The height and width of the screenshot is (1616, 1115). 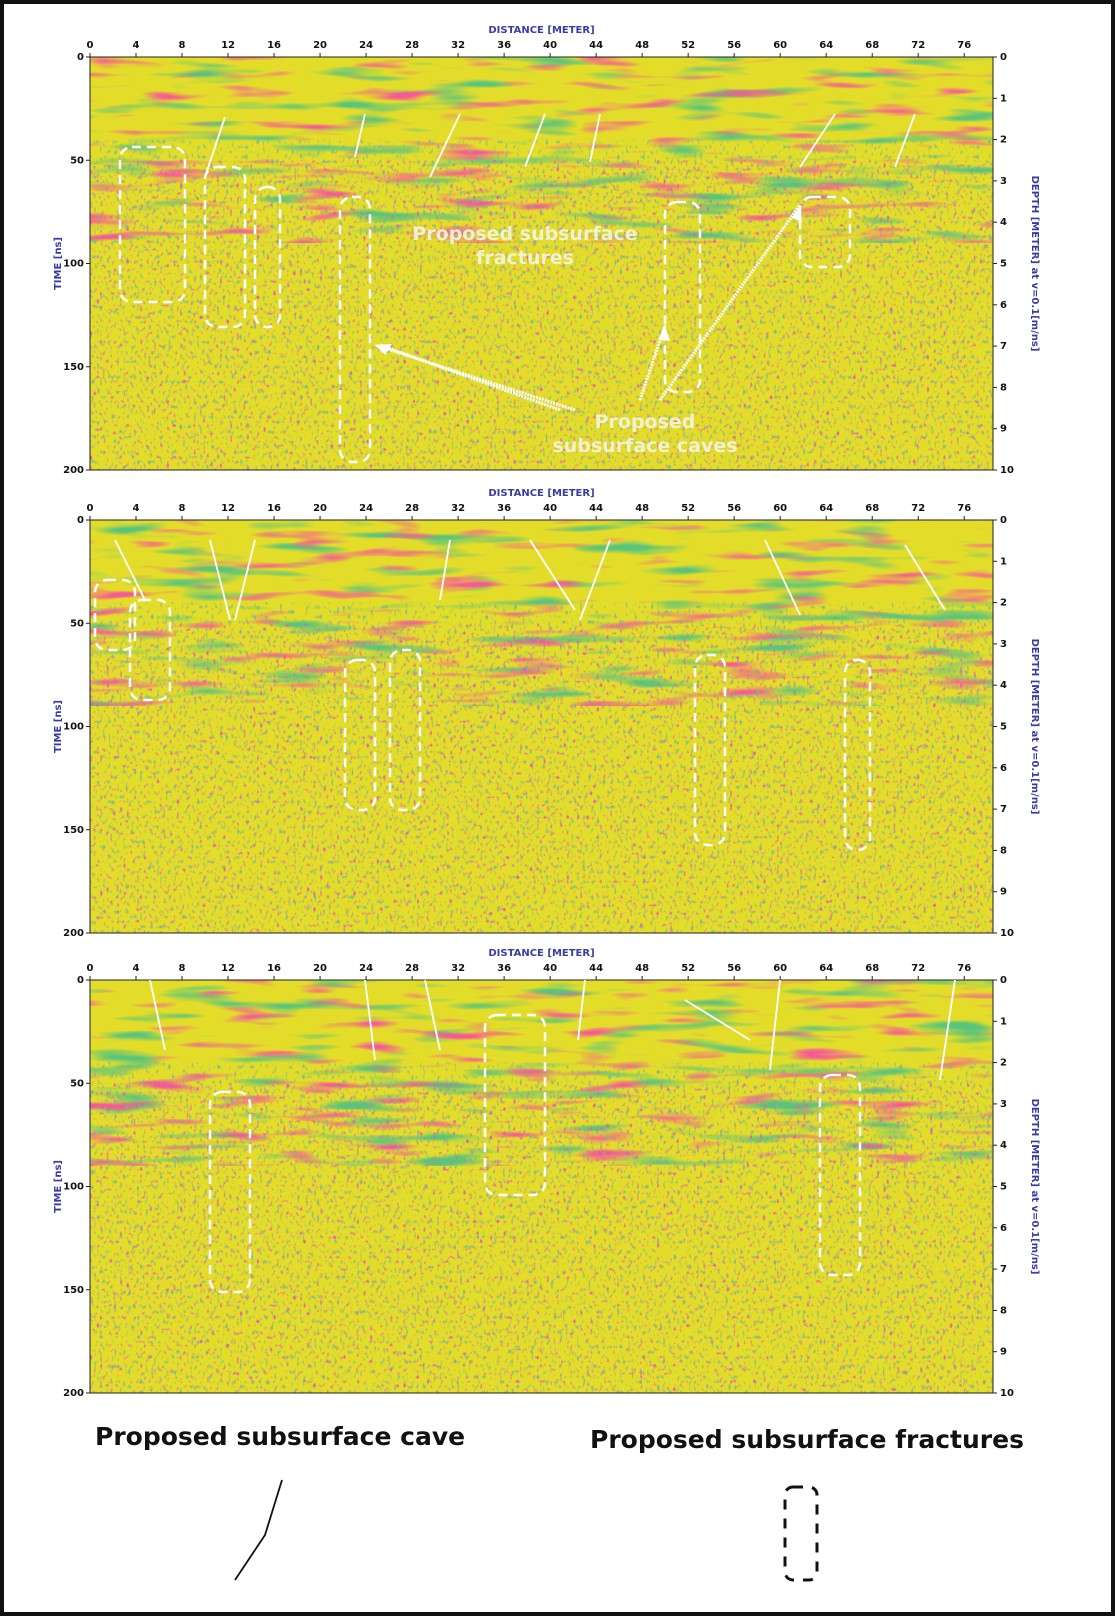 I want to click on x-tick-label: 20, so click(x=320, y=508).